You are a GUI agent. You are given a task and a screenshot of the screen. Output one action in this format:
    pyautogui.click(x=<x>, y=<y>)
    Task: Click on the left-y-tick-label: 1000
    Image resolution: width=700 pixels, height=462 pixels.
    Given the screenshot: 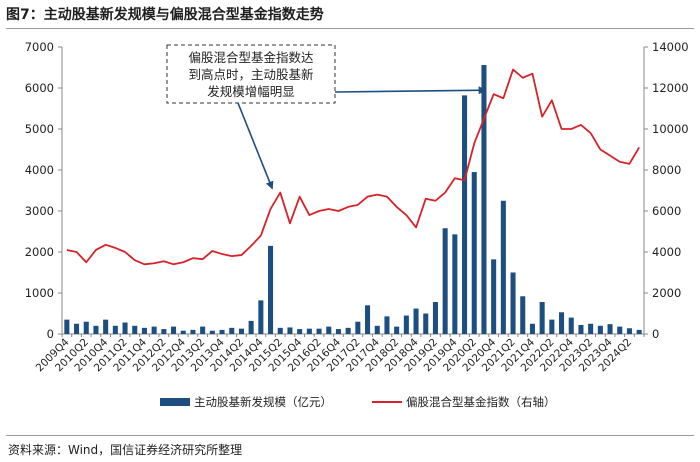 What is the action you would take?
    pyautogui.click(x=39, y=293)
    